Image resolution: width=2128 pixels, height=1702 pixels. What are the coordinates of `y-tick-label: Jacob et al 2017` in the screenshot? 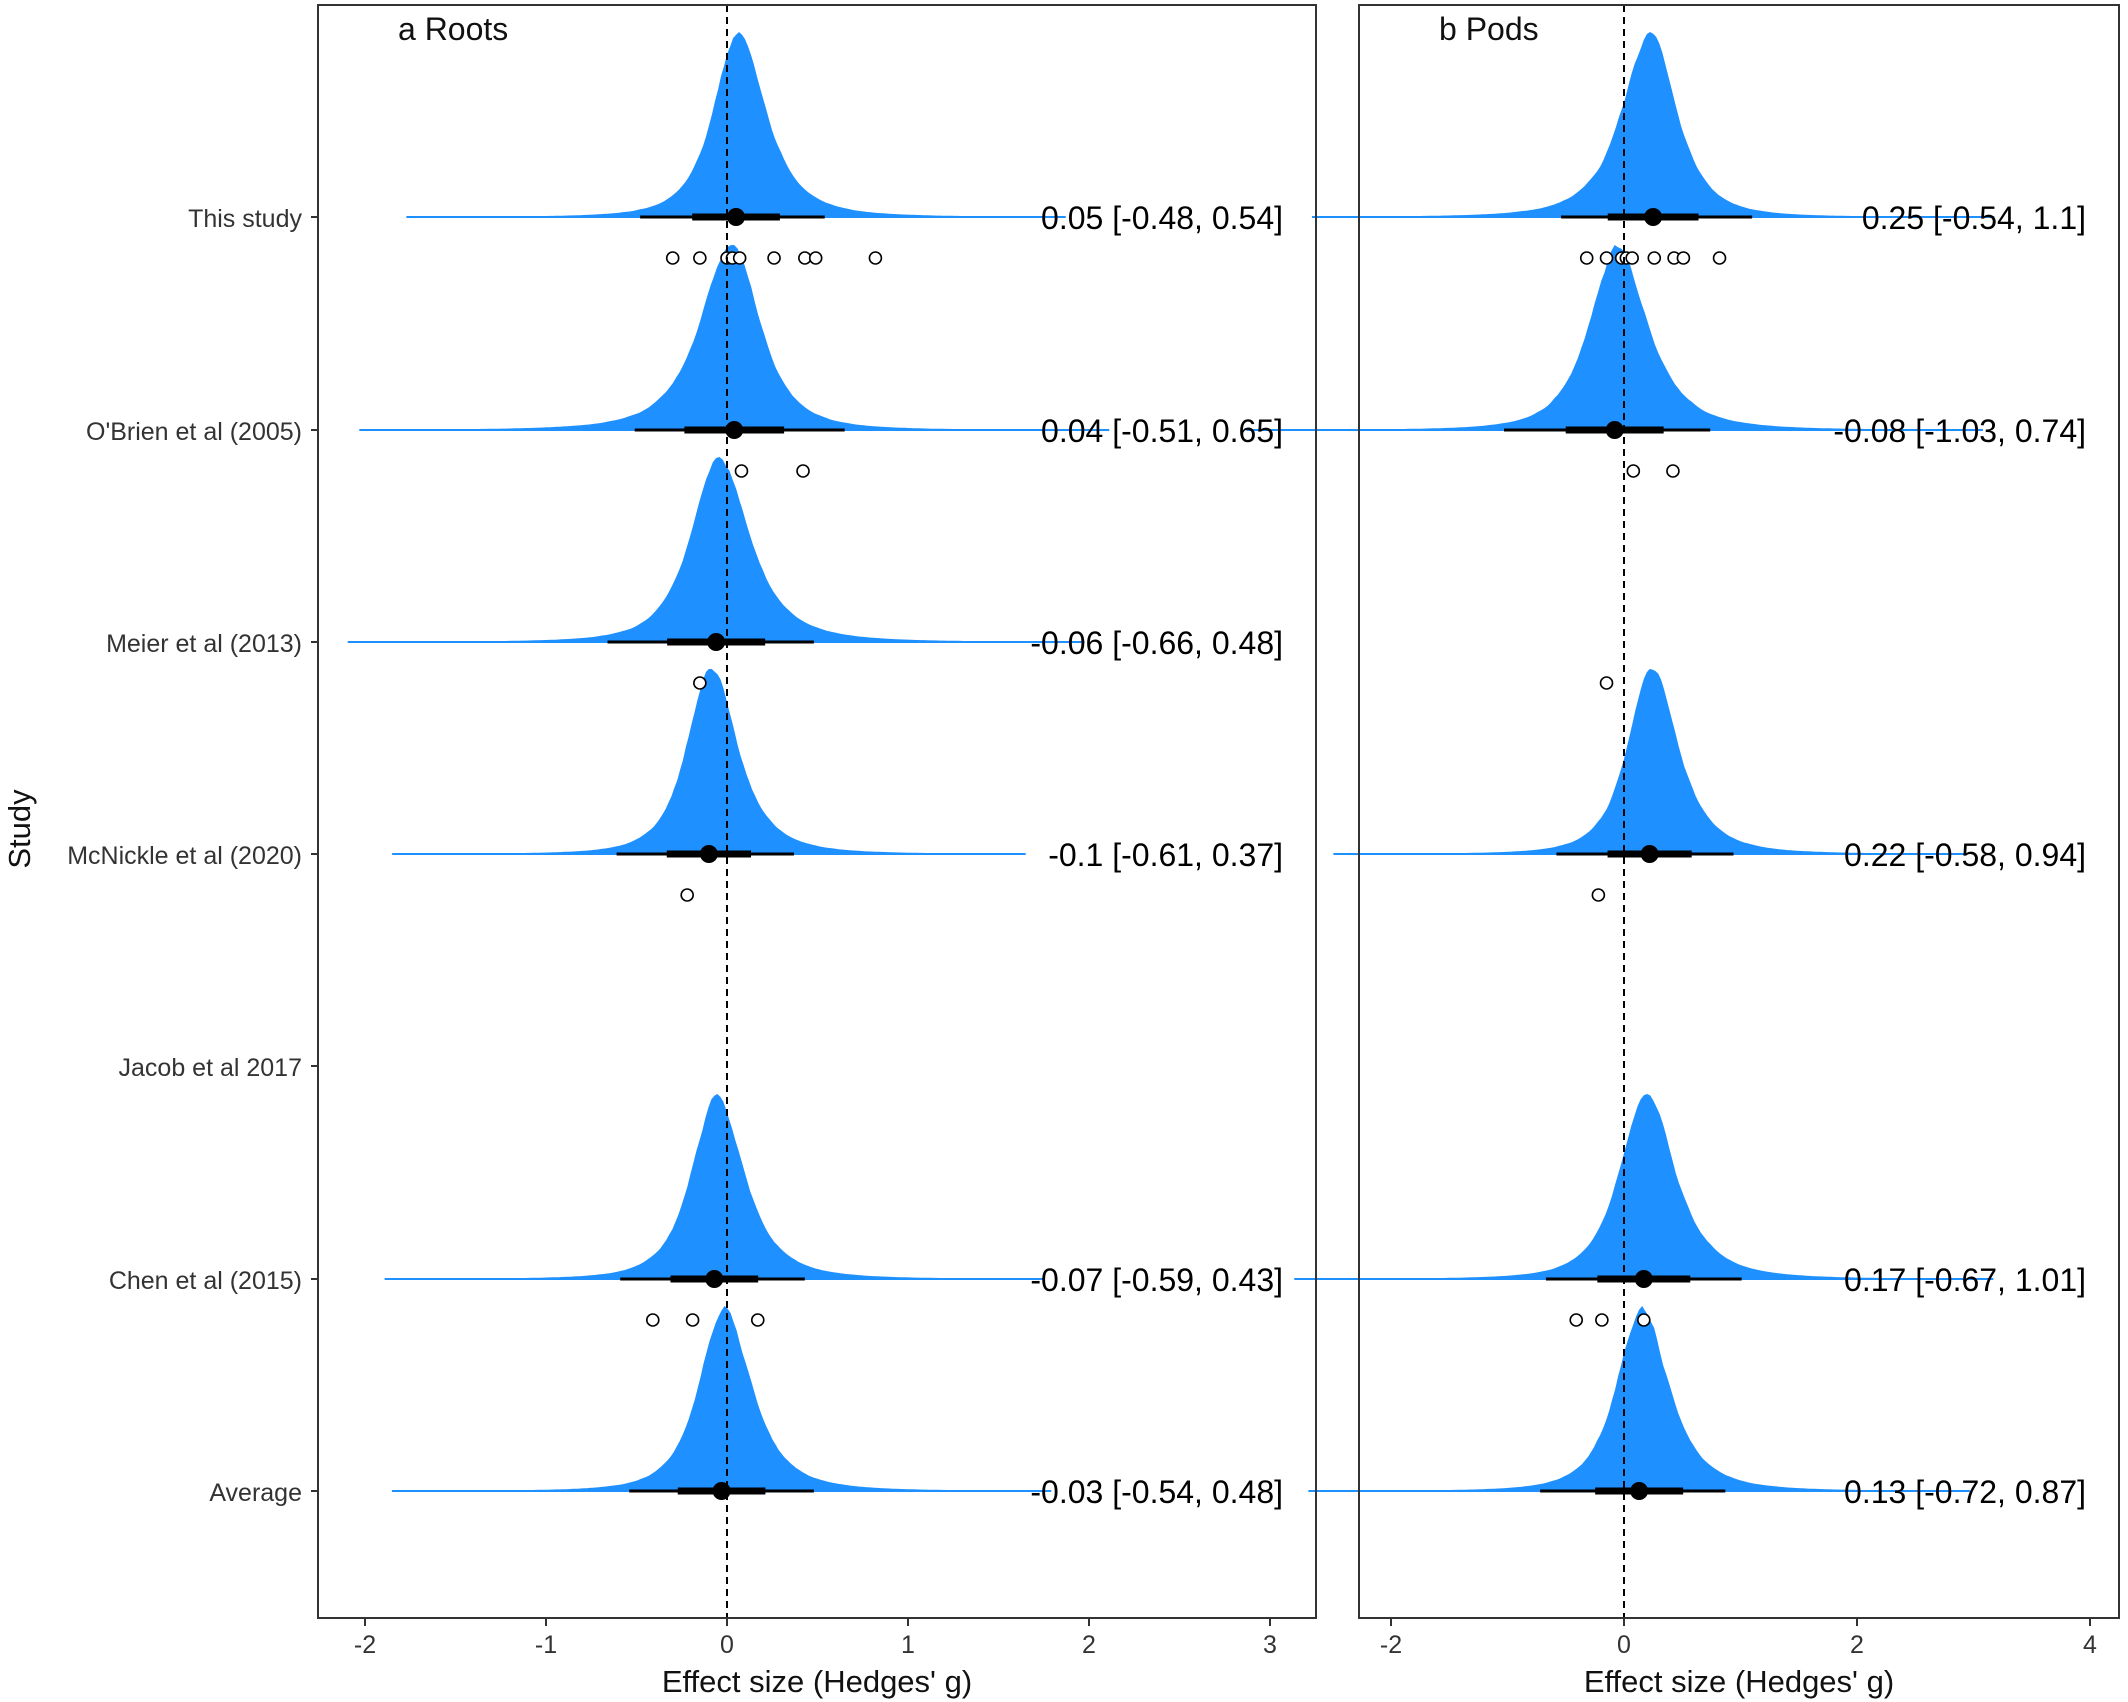 It's located at (210, 1068).